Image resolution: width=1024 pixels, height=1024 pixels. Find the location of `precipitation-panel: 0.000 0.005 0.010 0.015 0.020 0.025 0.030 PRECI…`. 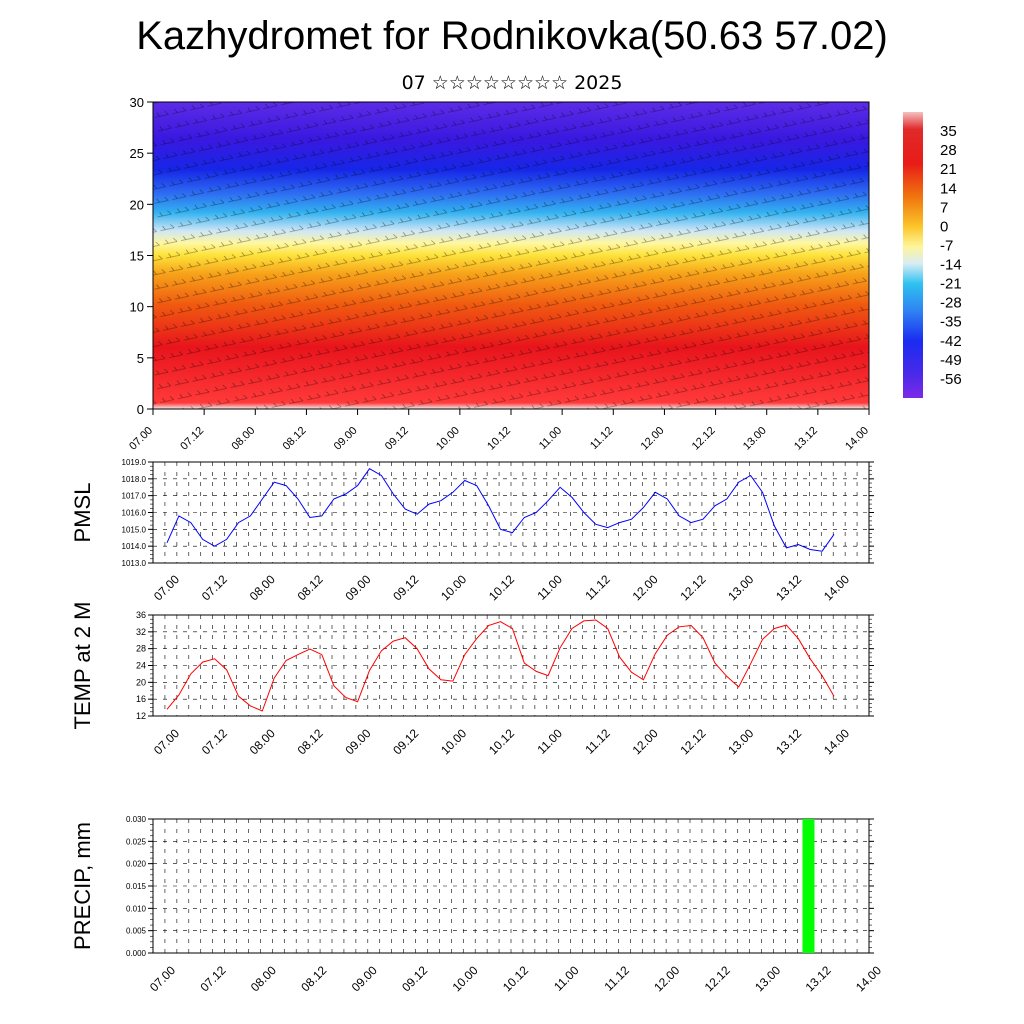

precipitation-panel: 0.000 0.005 0.010 0.015 0.020 0.025 0.030 PRECI… is located at coordinates (477, 904).